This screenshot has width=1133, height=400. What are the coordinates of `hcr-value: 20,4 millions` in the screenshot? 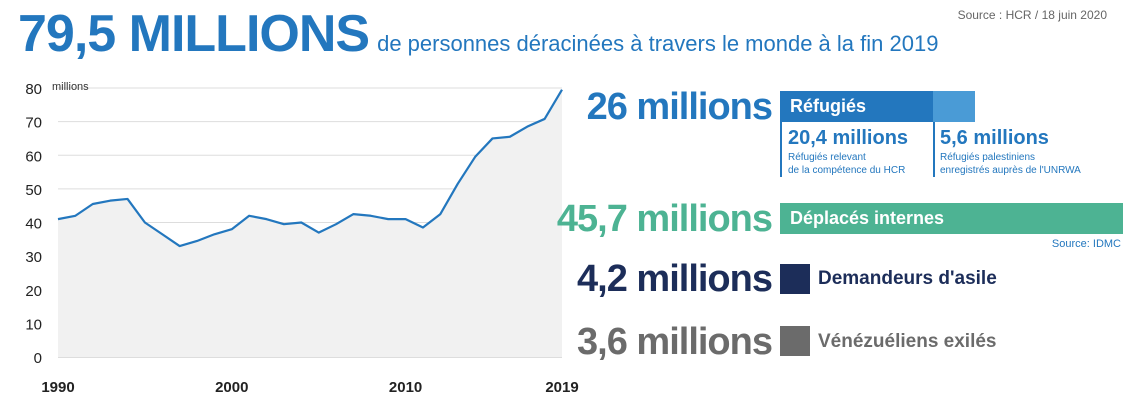 It's located at (848, 138).